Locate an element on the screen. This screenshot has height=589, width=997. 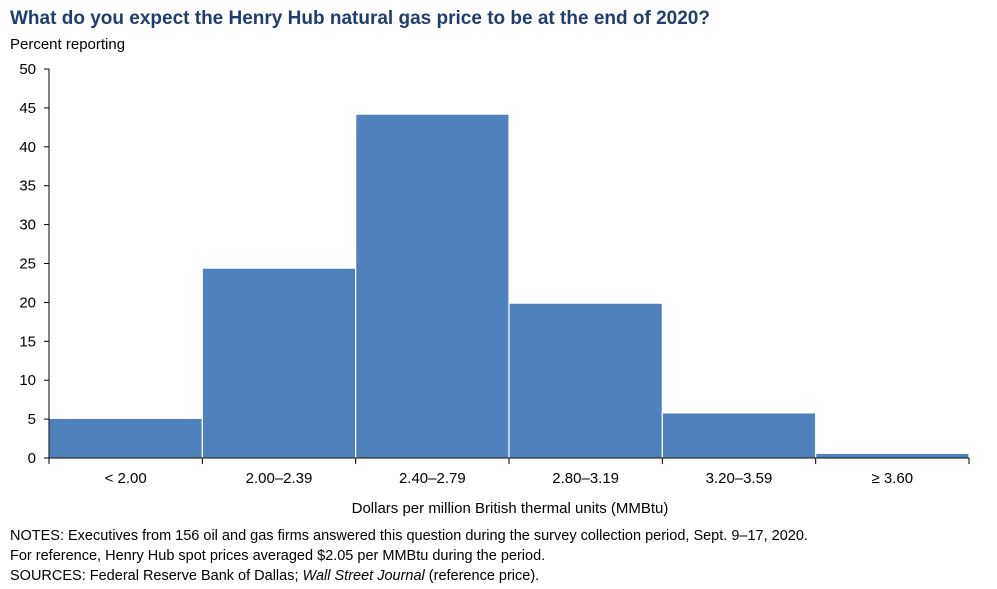
x-tick-label: 2.00–2.39 is located at coordinates (279, 478).